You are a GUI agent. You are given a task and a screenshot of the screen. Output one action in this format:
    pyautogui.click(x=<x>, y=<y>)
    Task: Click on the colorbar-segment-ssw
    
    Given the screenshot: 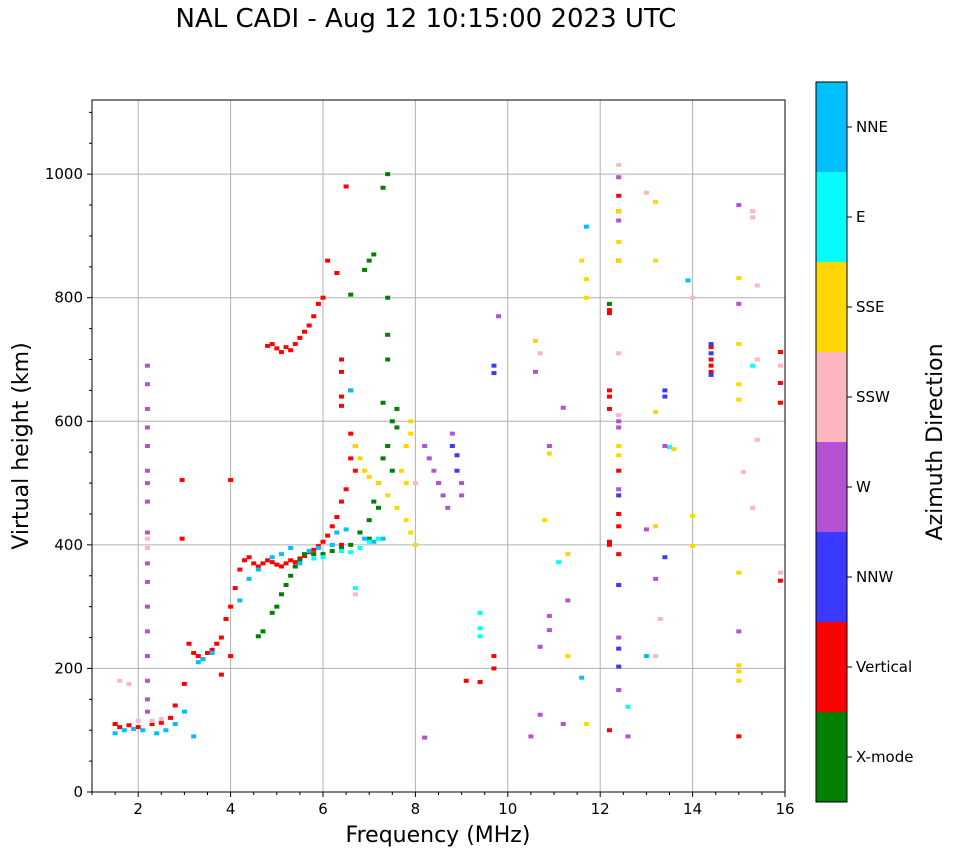 What is the action you would take?
    pyautogui.click(x=831, y=397)
    